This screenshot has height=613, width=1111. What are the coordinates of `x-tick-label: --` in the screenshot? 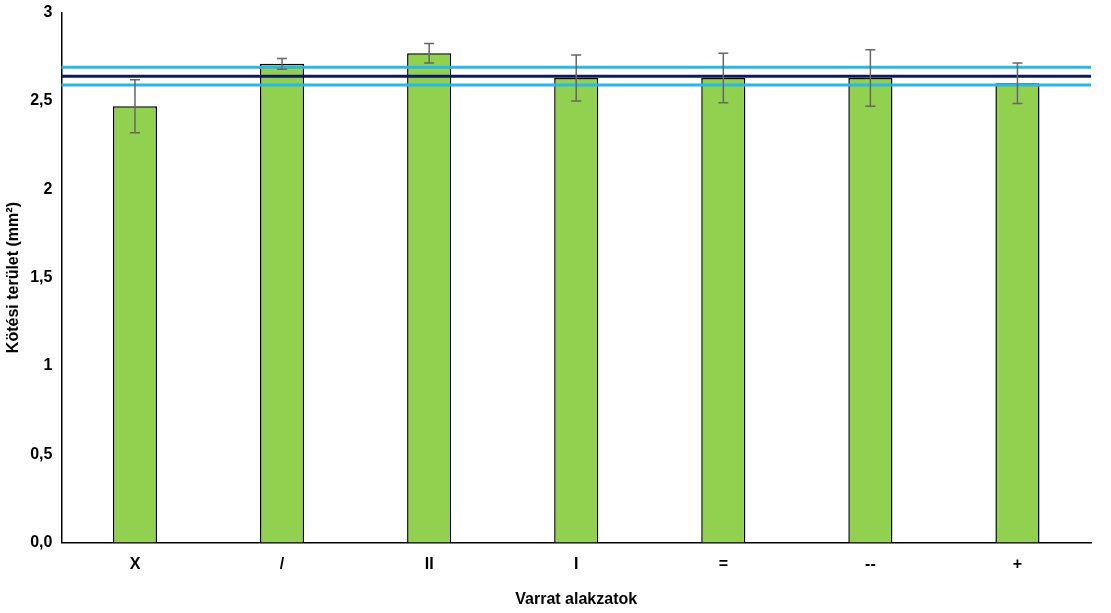 It's located at (870, 563).